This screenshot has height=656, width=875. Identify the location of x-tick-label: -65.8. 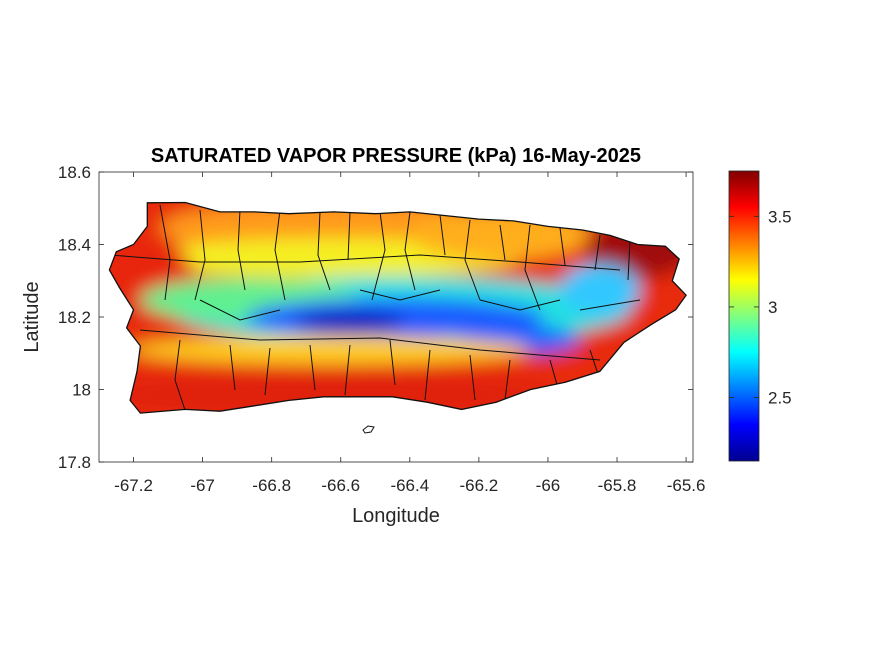
(617, 485).